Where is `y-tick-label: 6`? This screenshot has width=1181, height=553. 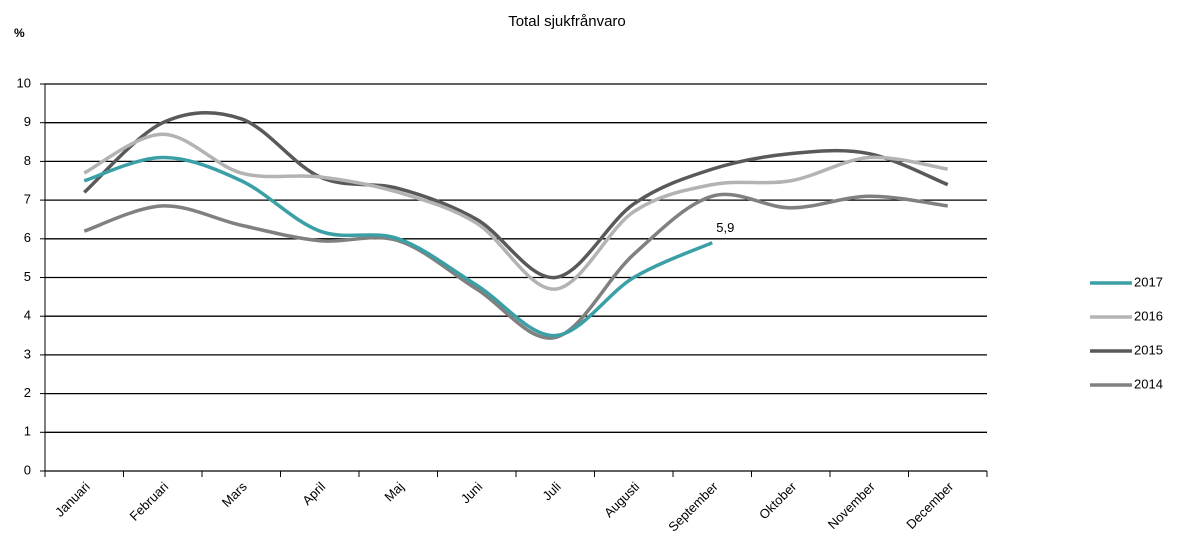 y-tick-label: 6 is located at coordinates (27, 237).